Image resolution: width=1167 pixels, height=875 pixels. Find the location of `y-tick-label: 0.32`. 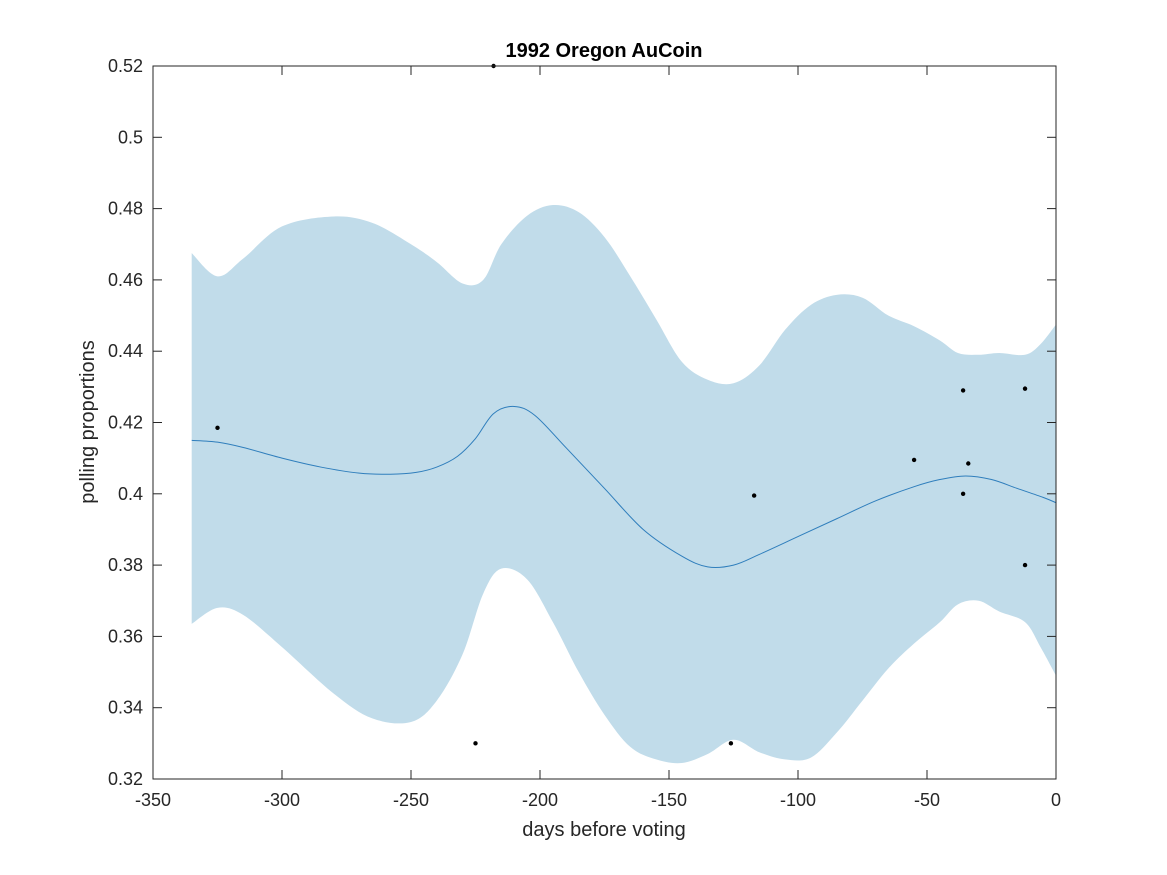

y-tick-label: 0.32 is located at coordinates (125, 779).